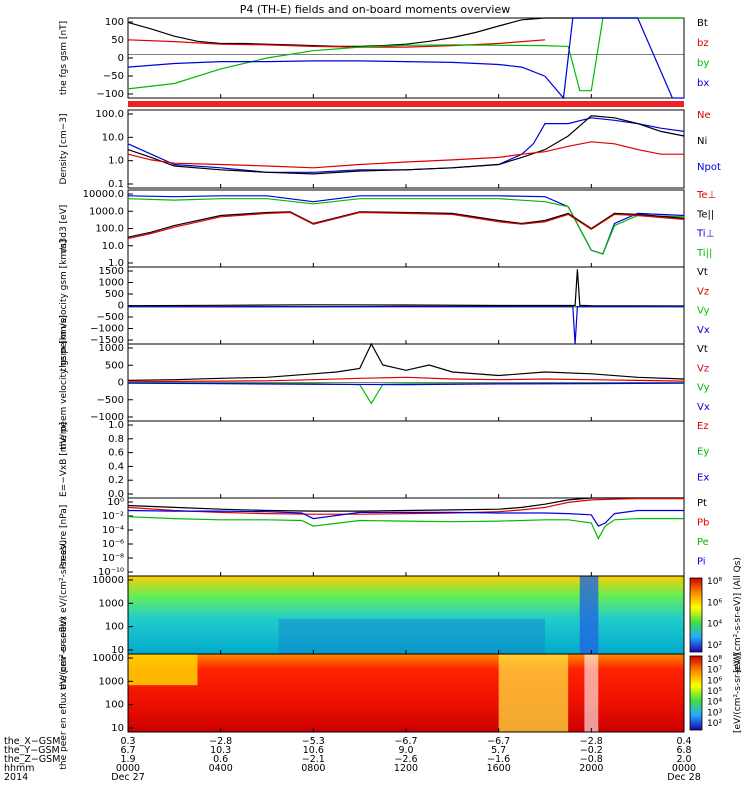 This screenshot has height=800, width=750. Describe the element at coordinates (32, 741) in the screenshot. I see `x-axis-row-label: the_X−GSM` at that location.